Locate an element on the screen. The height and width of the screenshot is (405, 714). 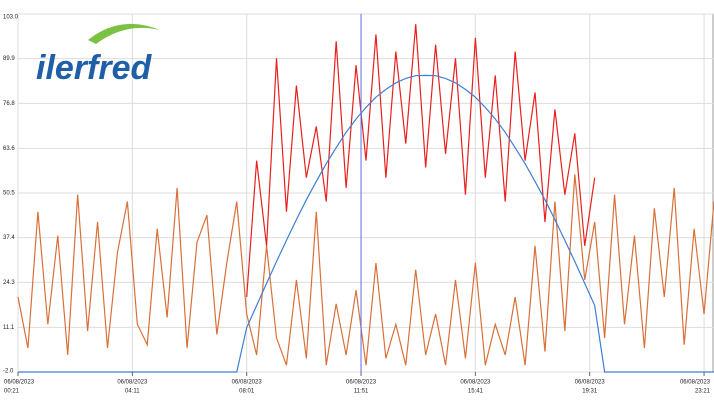
x-tick-label: 08:01 is located at coordinates (247, 392).